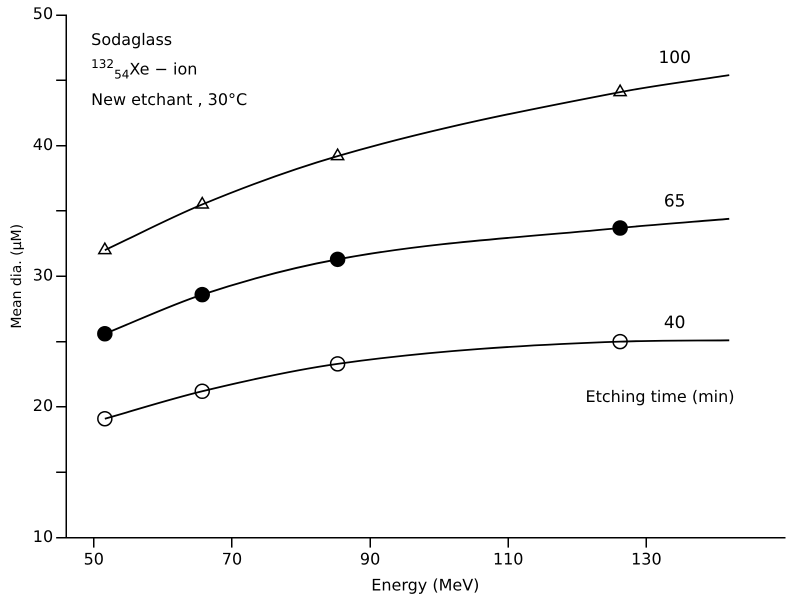 The height and width of the screenshot is (605, 793). I want to click on annotation: New etchant , 30°C, so click(169, 100).